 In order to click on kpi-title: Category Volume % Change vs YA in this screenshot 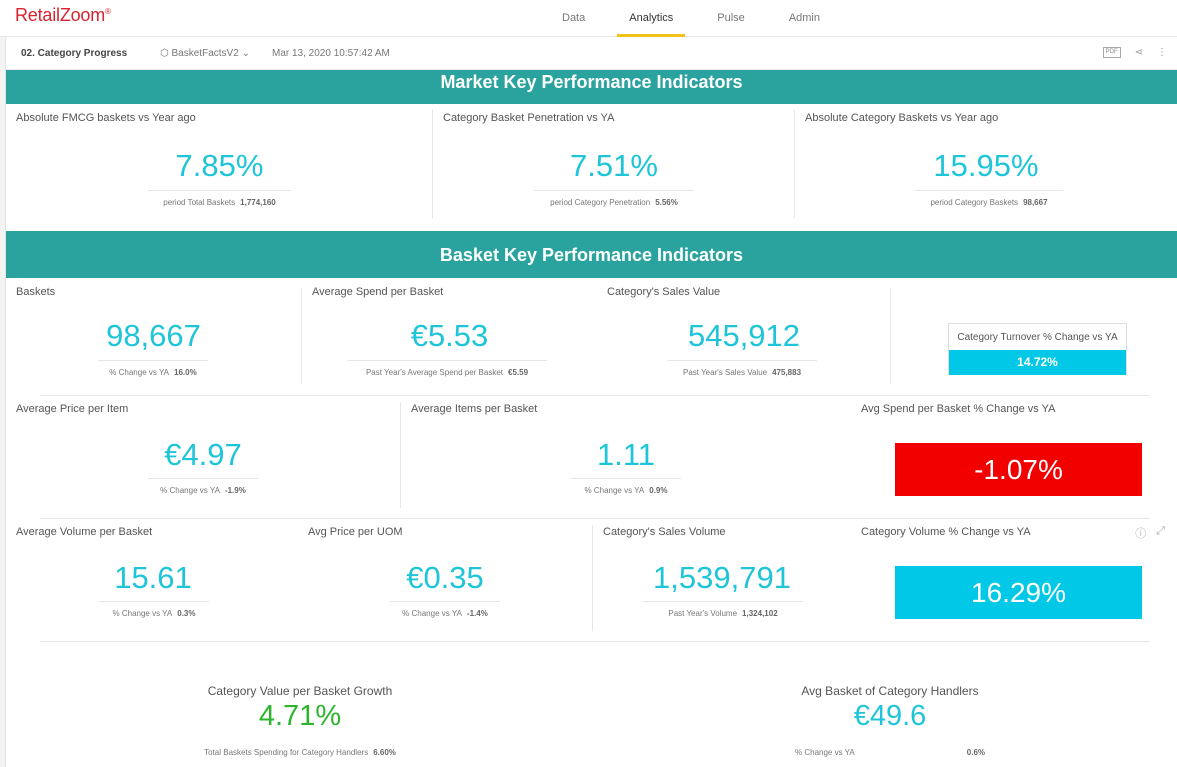, I will do `click(946, 532)`.